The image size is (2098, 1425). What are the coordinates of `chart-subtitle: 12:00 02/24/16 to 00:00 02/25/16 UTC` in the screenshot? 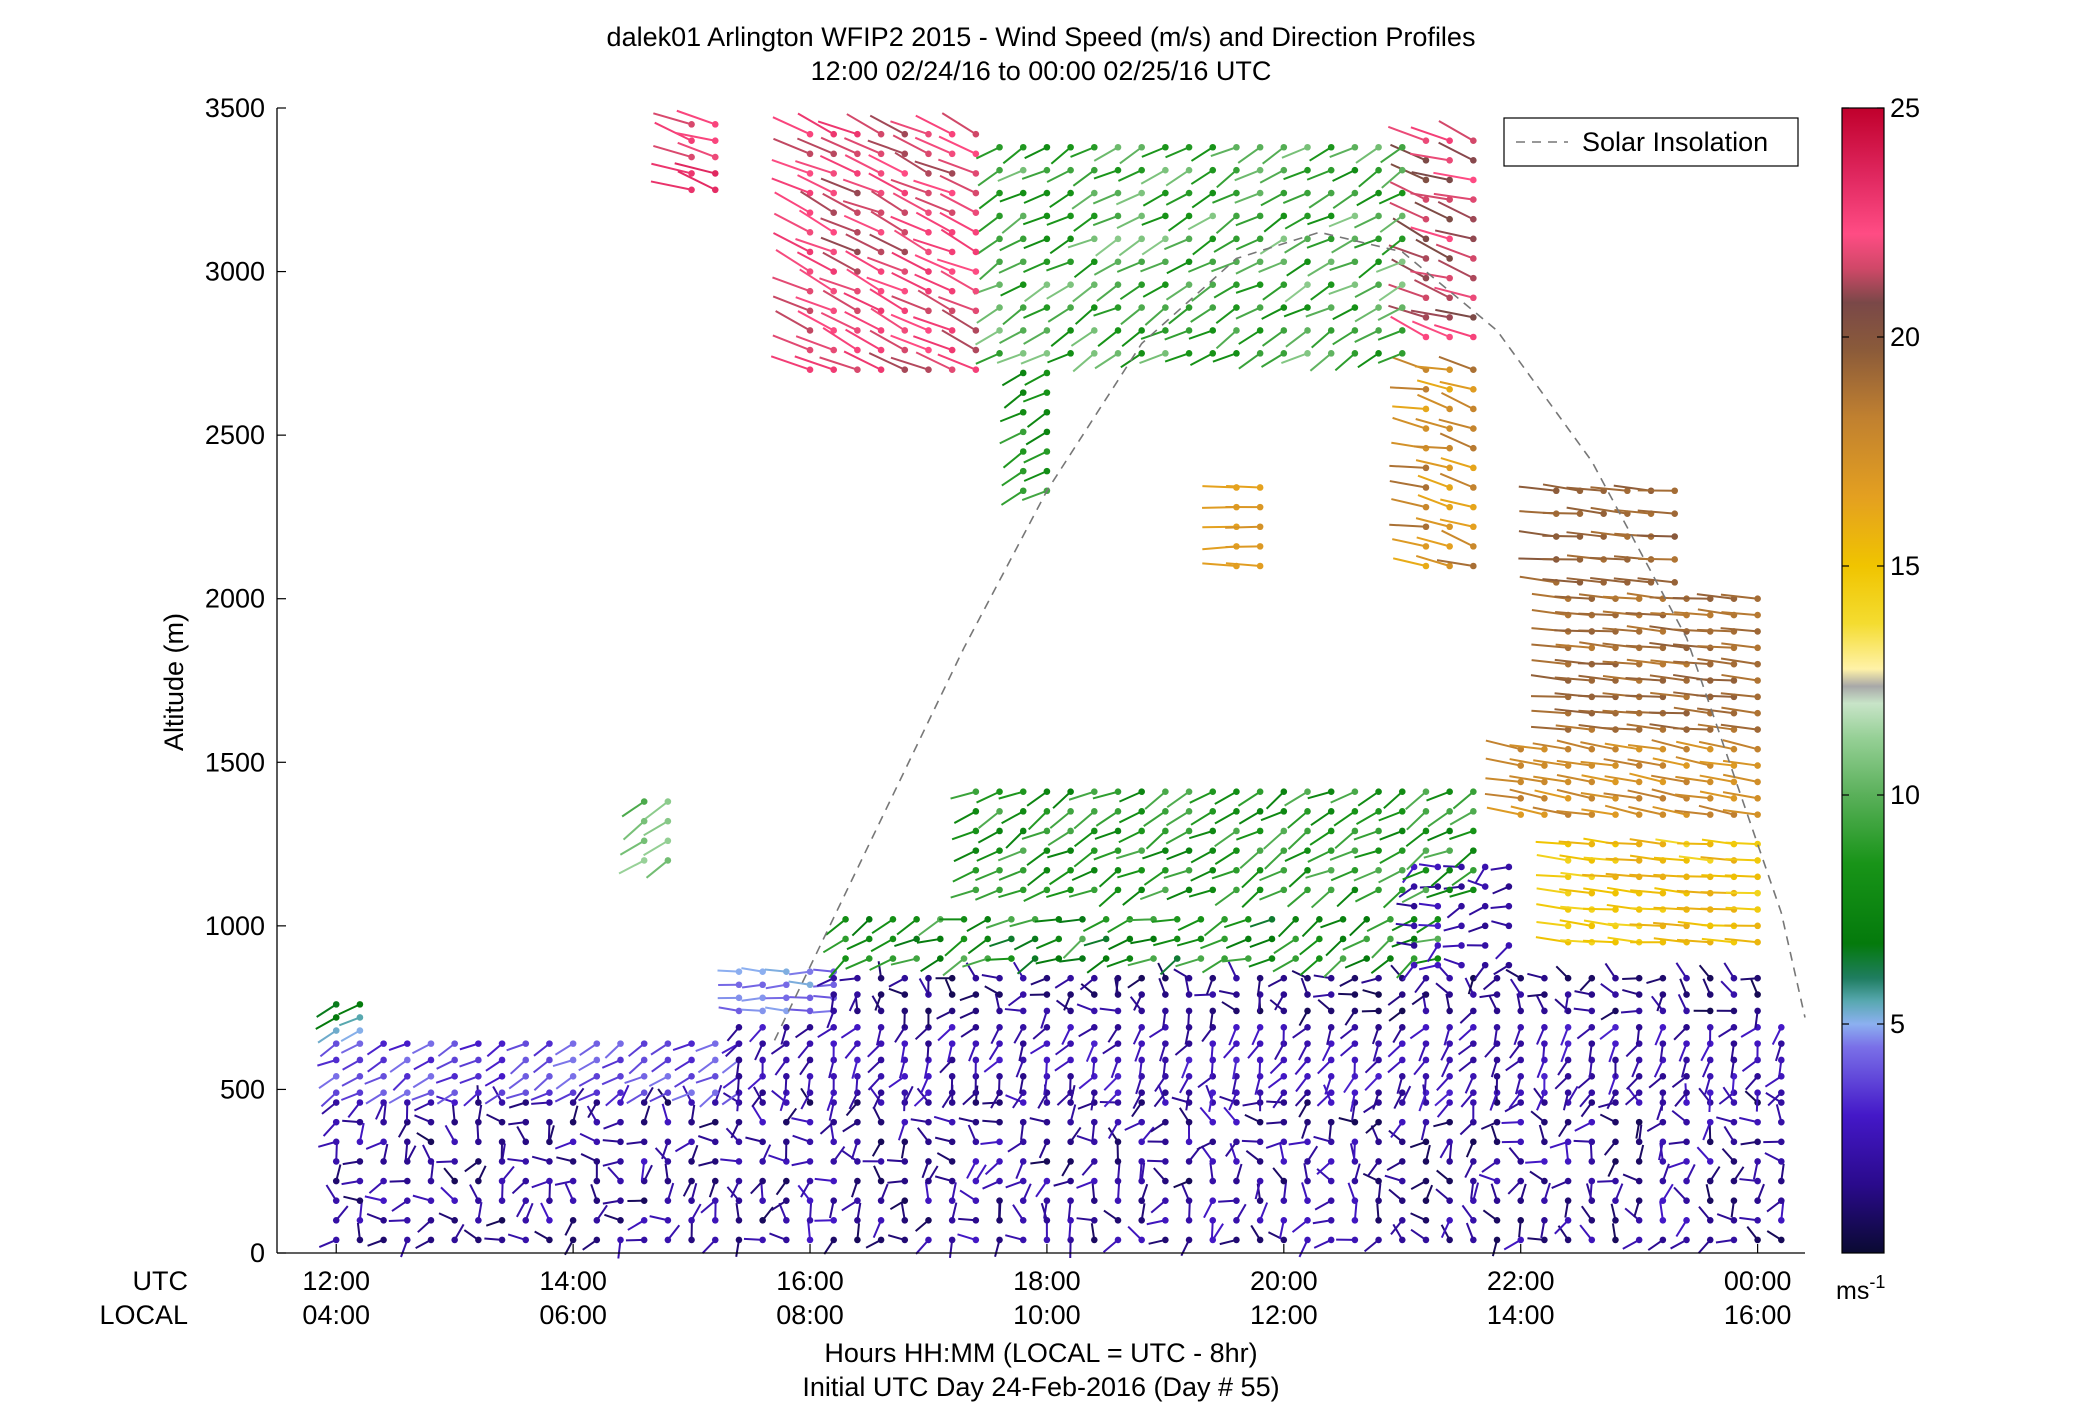 It's located at (1041, 71).